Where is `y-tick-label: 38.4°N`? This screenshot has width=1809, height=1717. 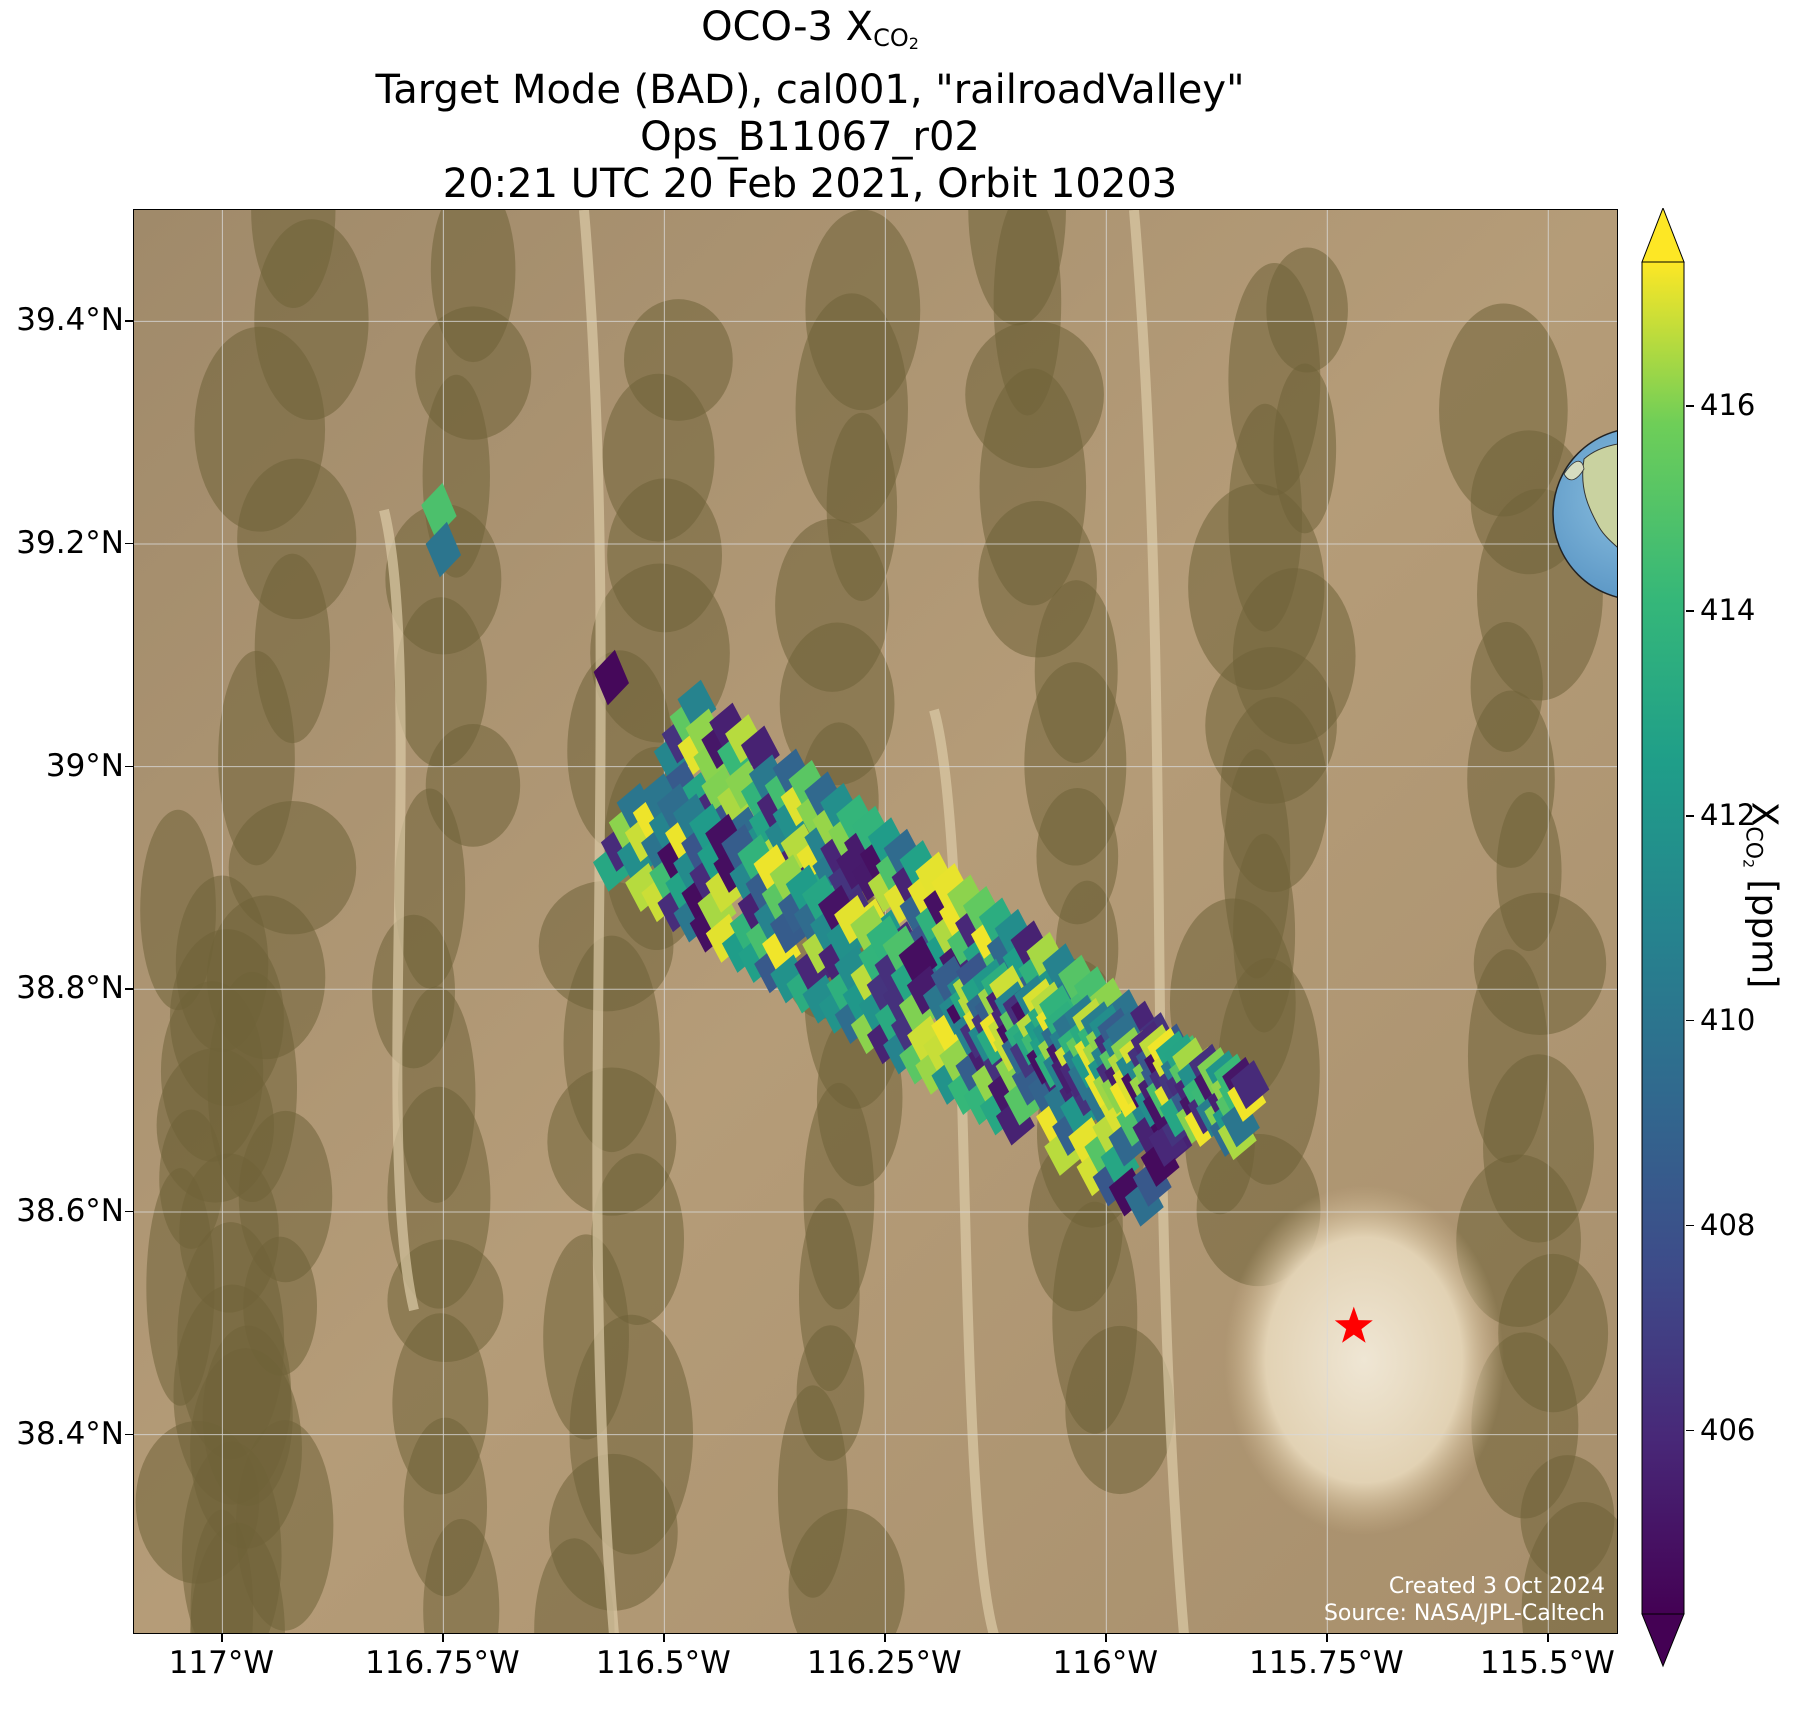 y-tick-label: 38.4°N is located at coordinates (70, 1433).